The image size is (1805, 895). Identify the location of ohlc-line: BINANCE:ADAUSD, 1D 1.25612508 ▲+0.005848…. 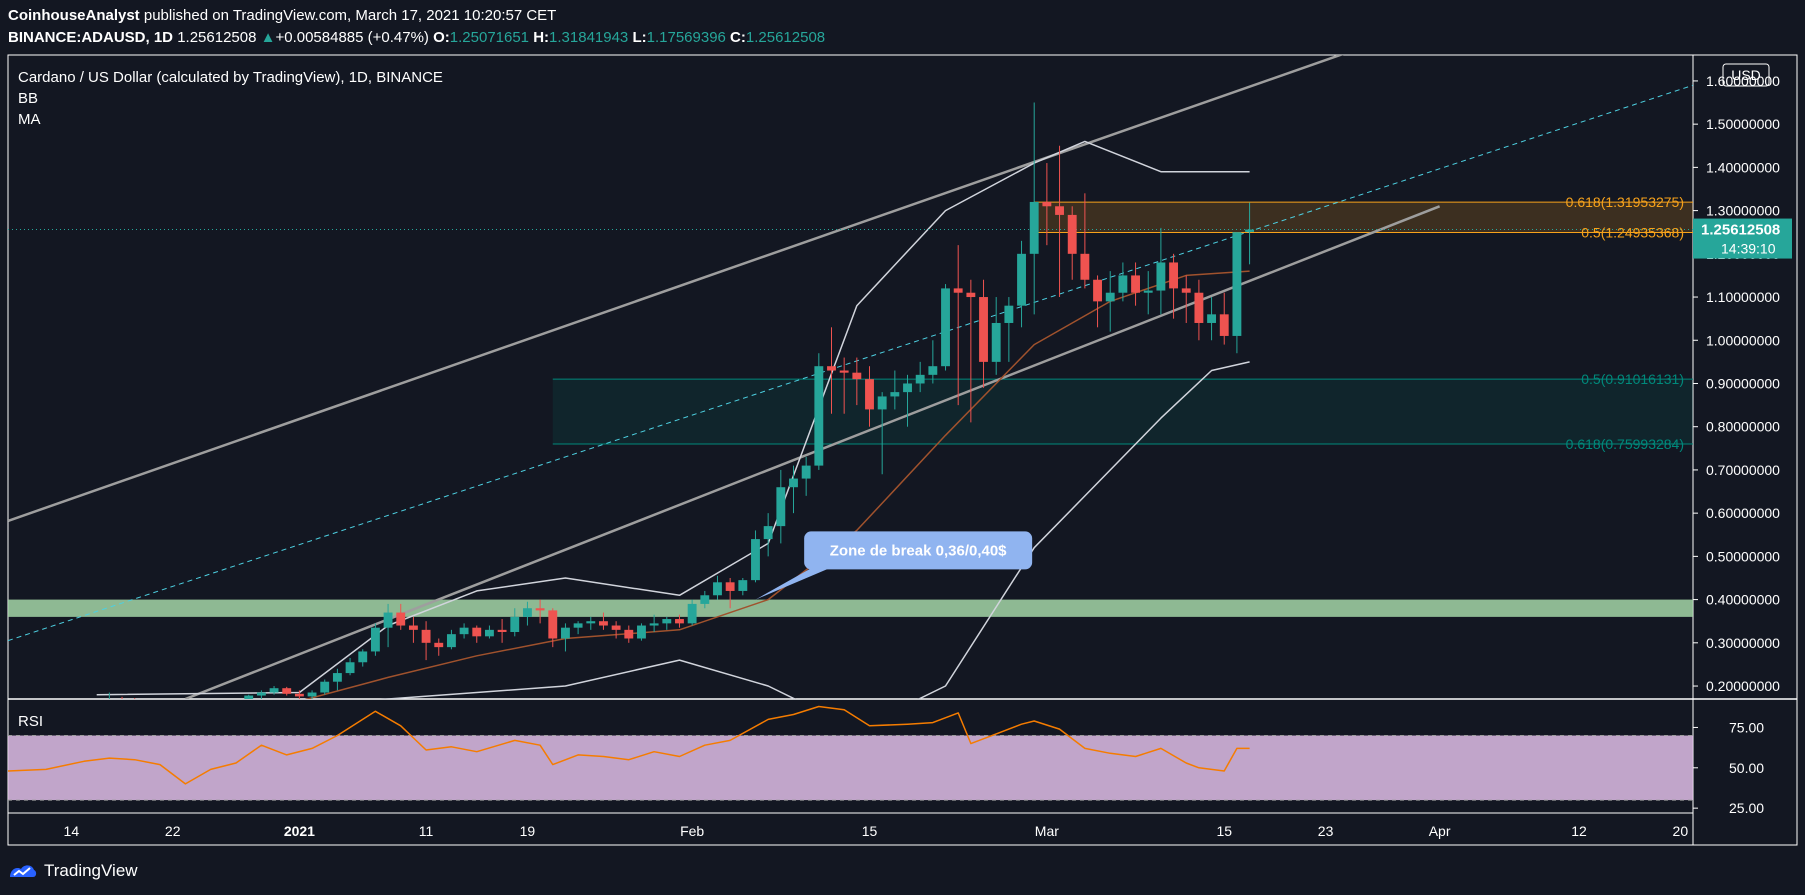
(416, 37).